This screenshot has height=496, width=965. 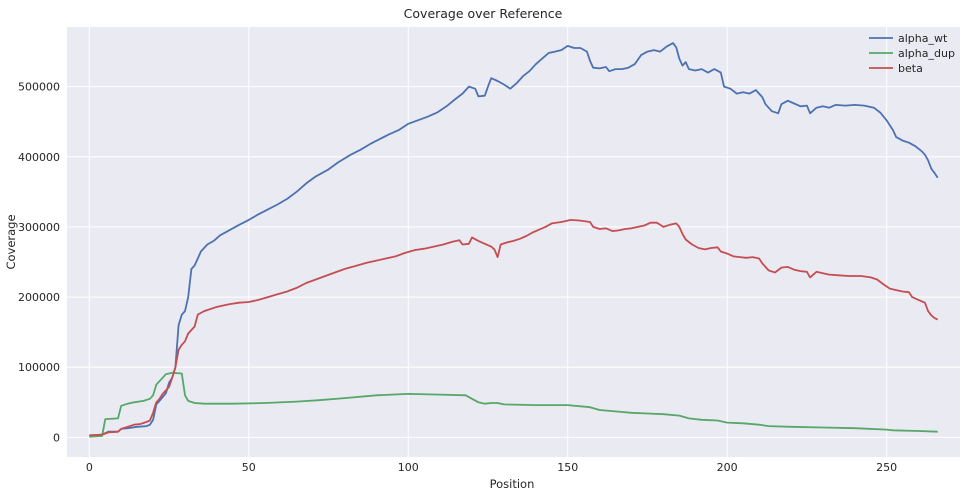 I want to click on y-axis-label: Coverage, so click(x=11, y=241).